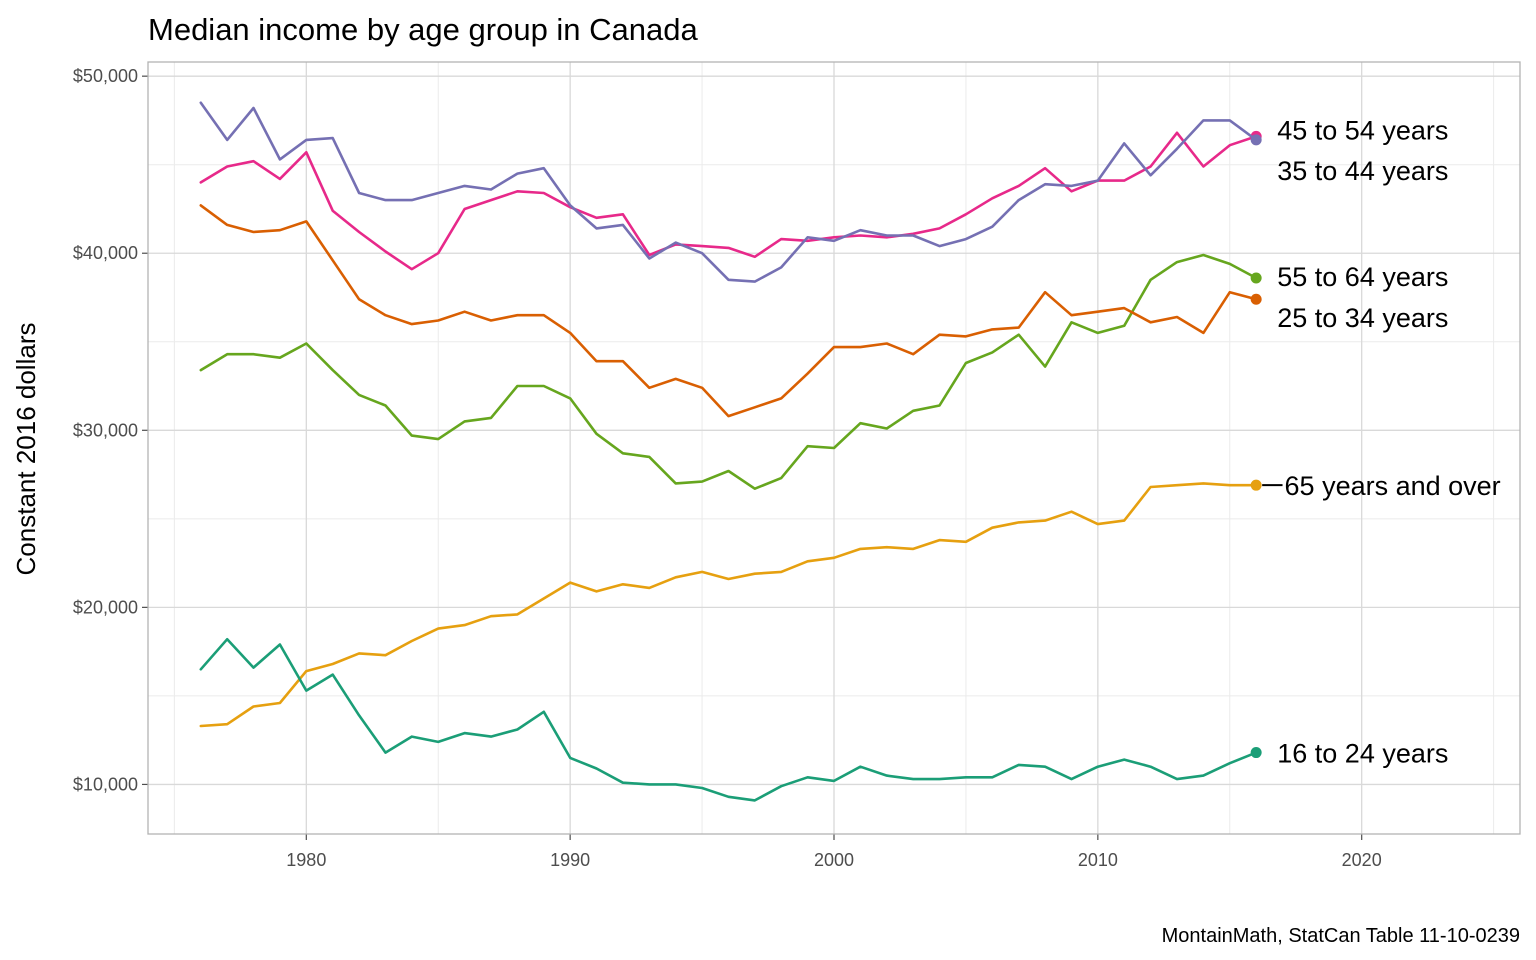 Image resolution: width=1536 pixels, height=960 pixels. Describe the element at coordinates (1256, 278) in the screenshot. I see `series-endpoint-55-to-64-years` at that location.